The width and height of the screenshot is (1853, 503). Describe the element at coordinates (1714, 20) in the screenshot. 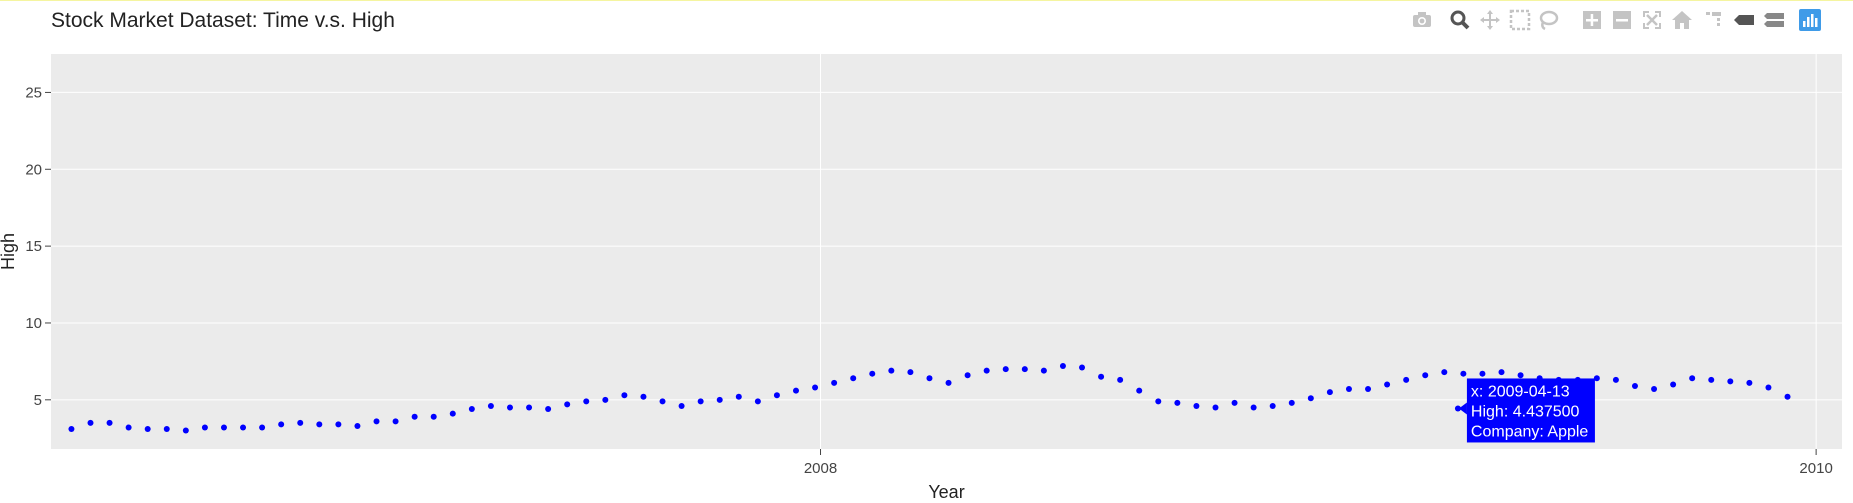

I see `spike-lines-icon` at that location.